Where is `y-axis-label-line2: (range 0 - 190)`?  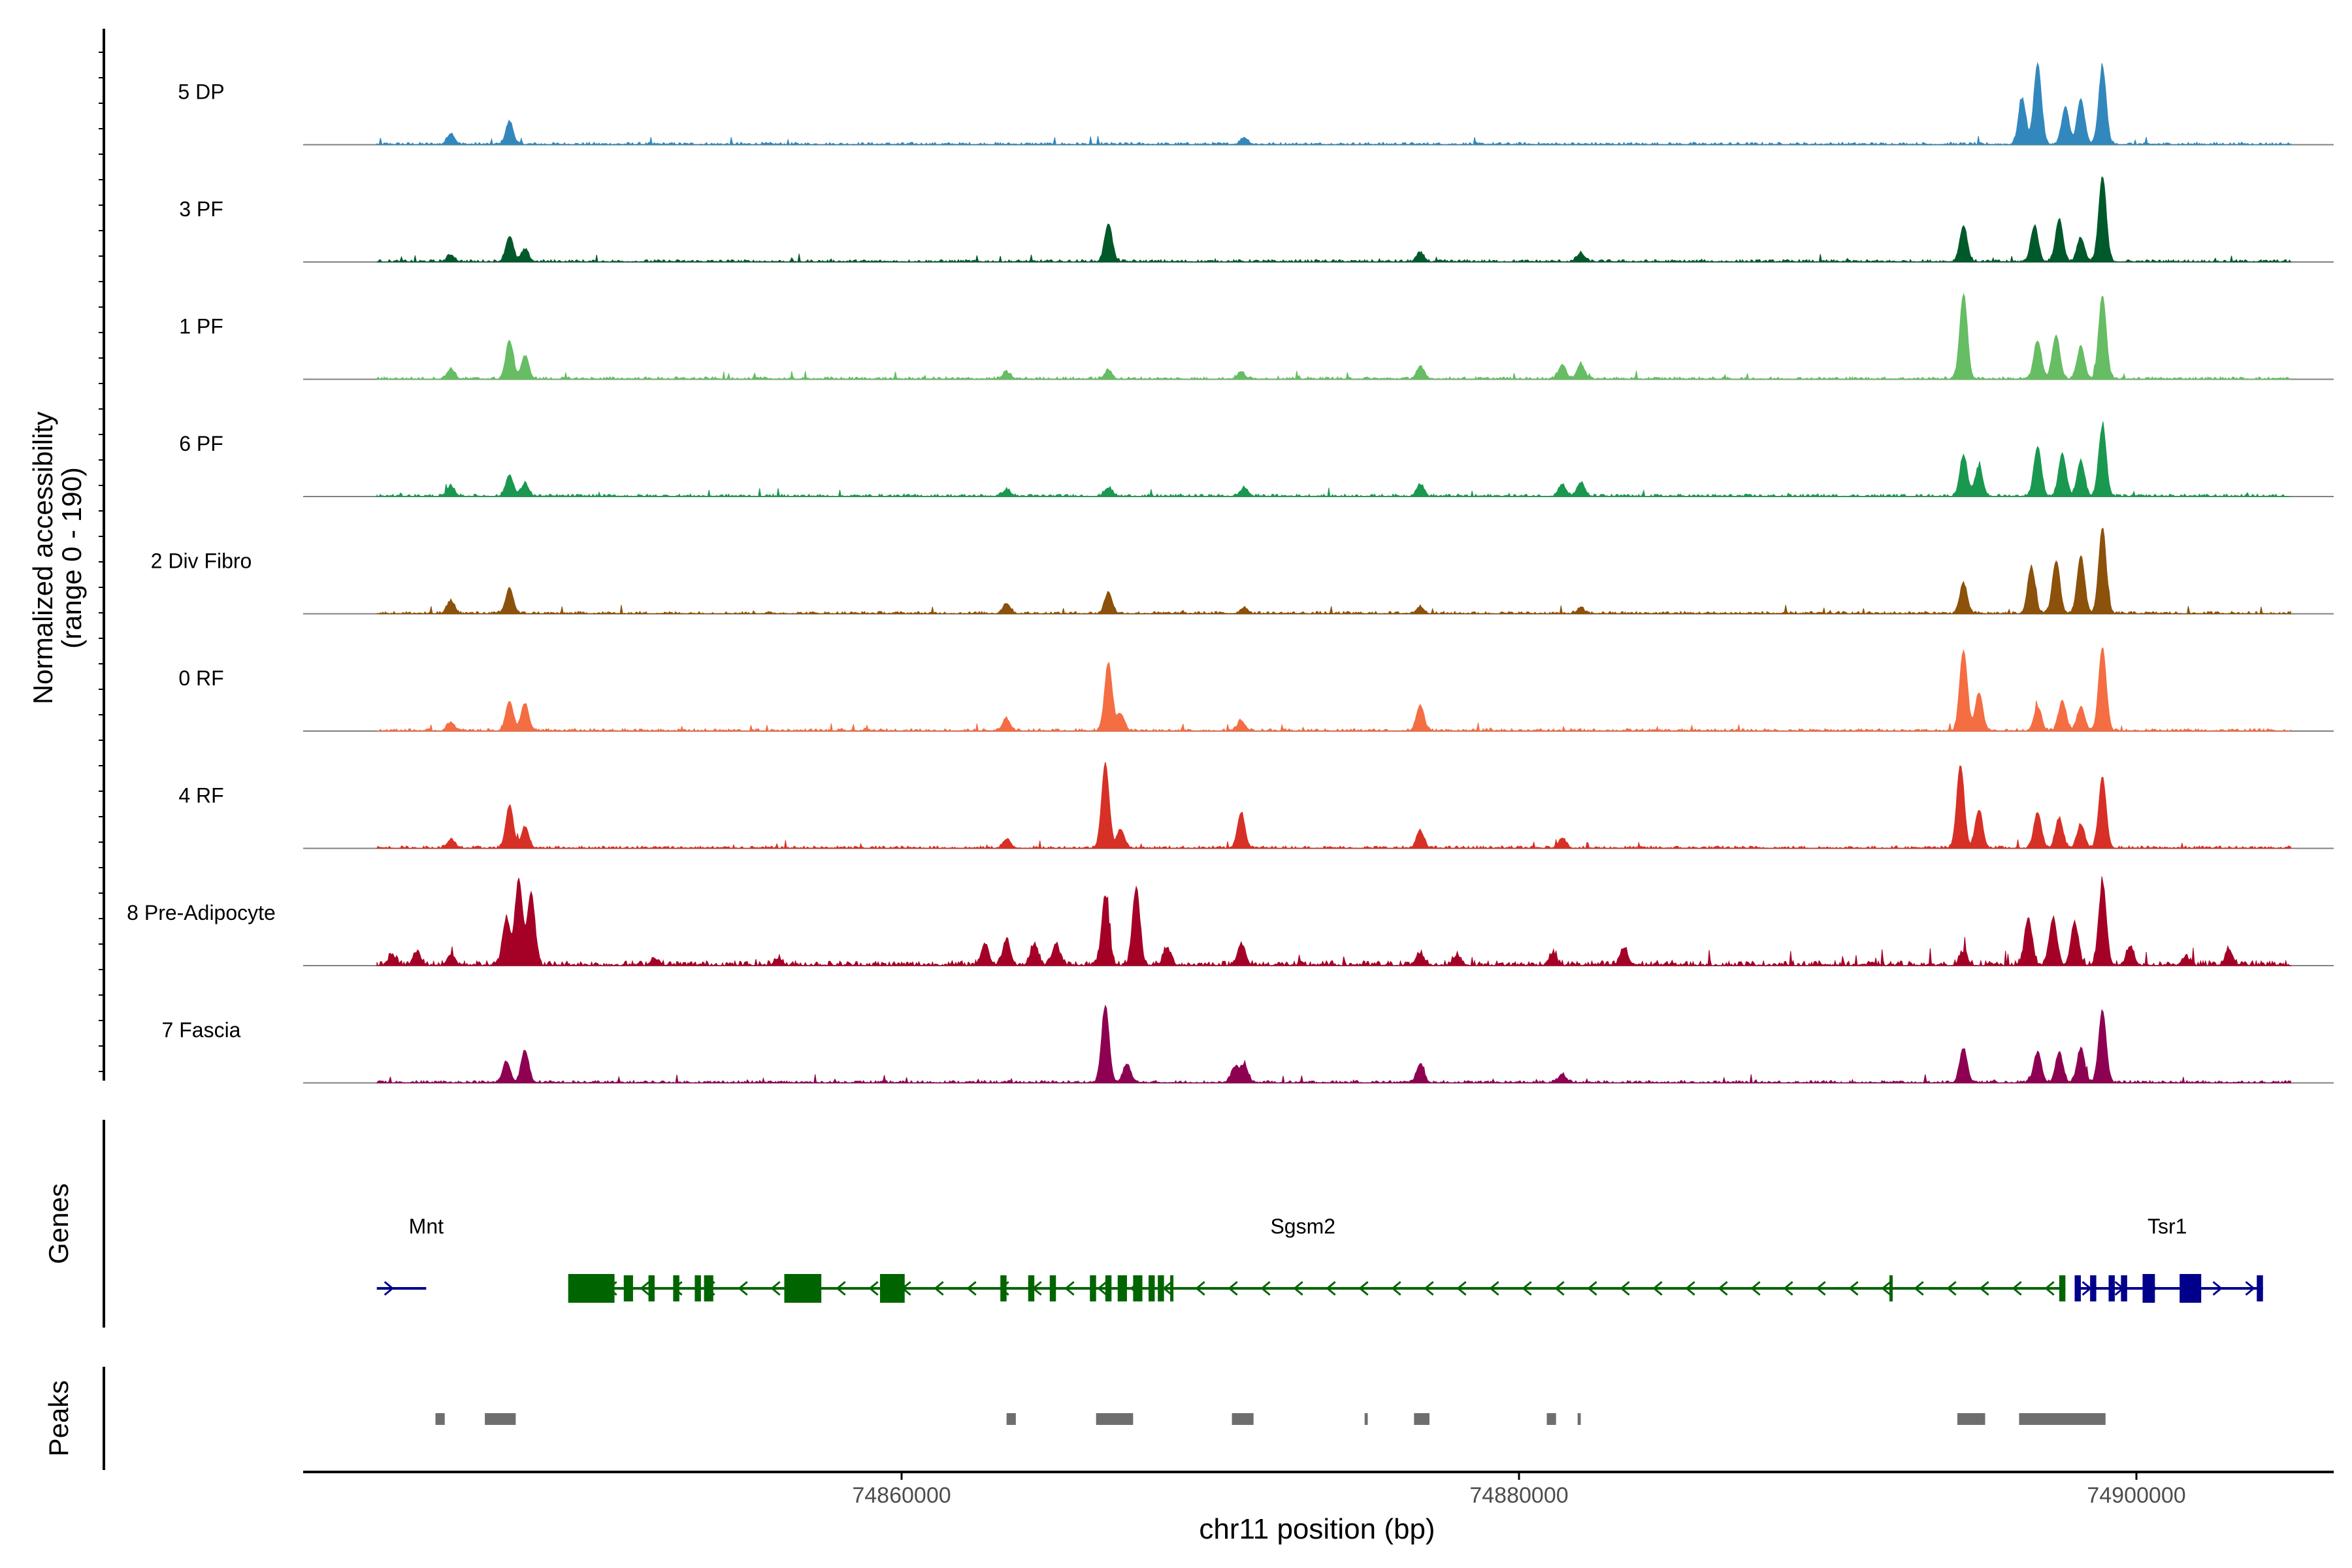 y-axis-label-line2: (range 0 - 190) is located at coordinates (71, 558).